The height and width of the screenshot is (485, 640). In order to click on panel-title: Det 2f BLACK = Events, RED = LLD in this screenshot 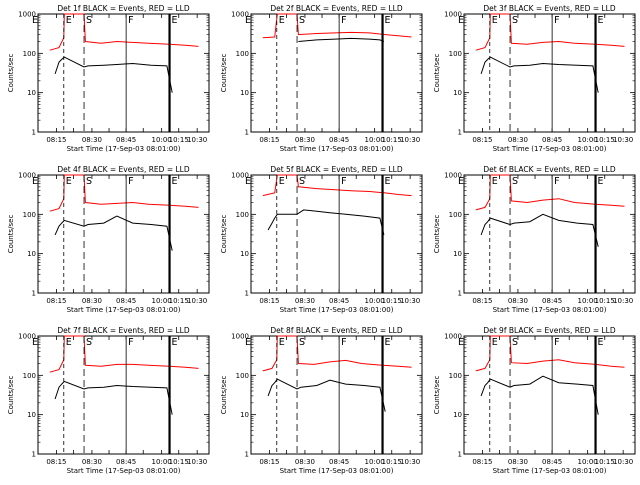, I will do `click(336, 8)`.